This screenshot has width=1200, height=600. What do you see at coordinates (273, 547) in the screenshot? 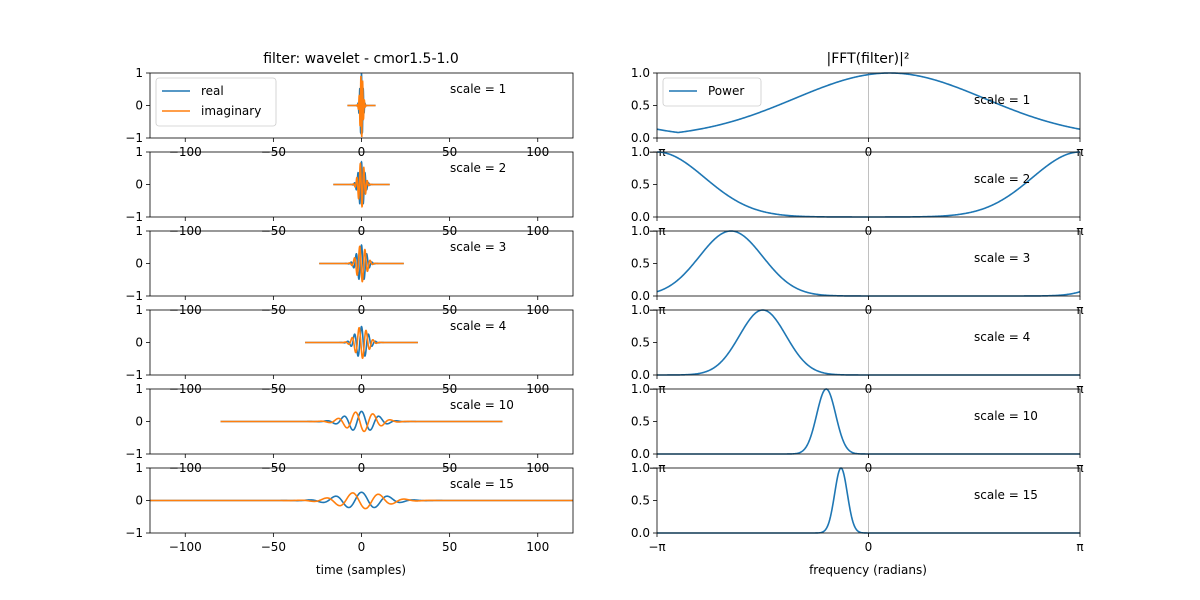
I see `x-tick-label: −50` at bounding box center [273, 547].